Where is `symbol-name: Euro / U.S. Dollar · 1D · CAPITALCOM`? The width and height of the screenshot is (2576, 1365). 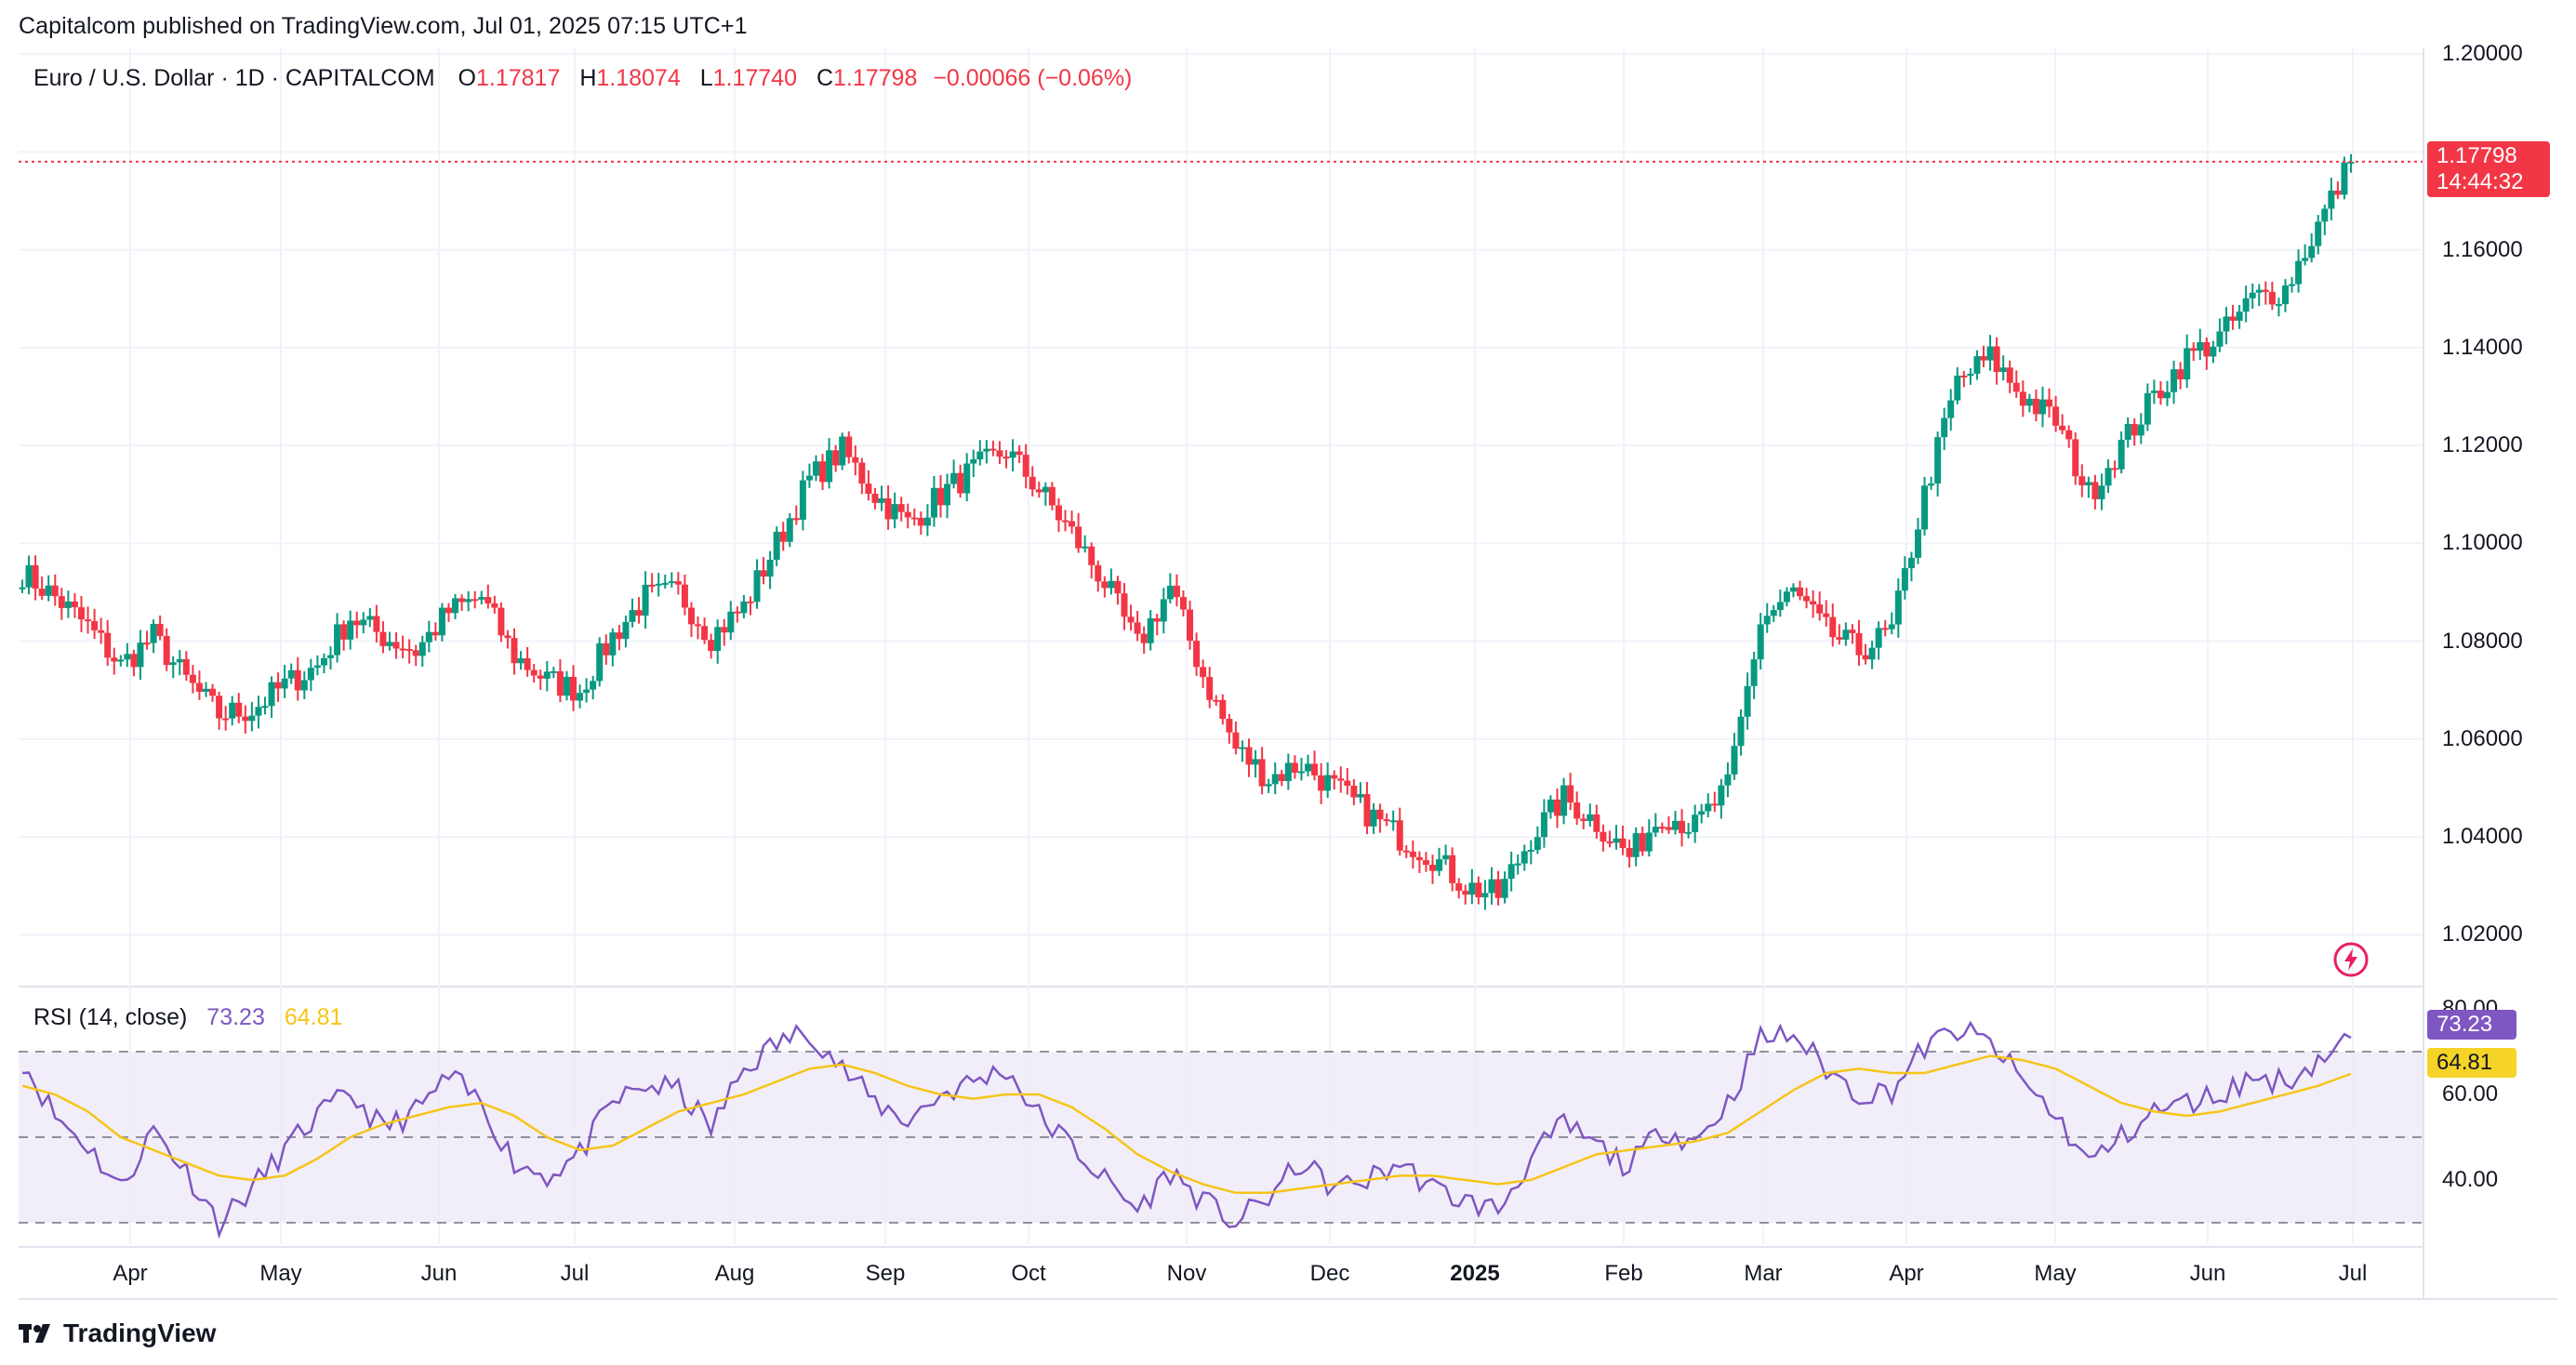
symbol-name: Euro / U.S. Dollar · 1D · CAPITALCOM is located at coordinates (234, 78).